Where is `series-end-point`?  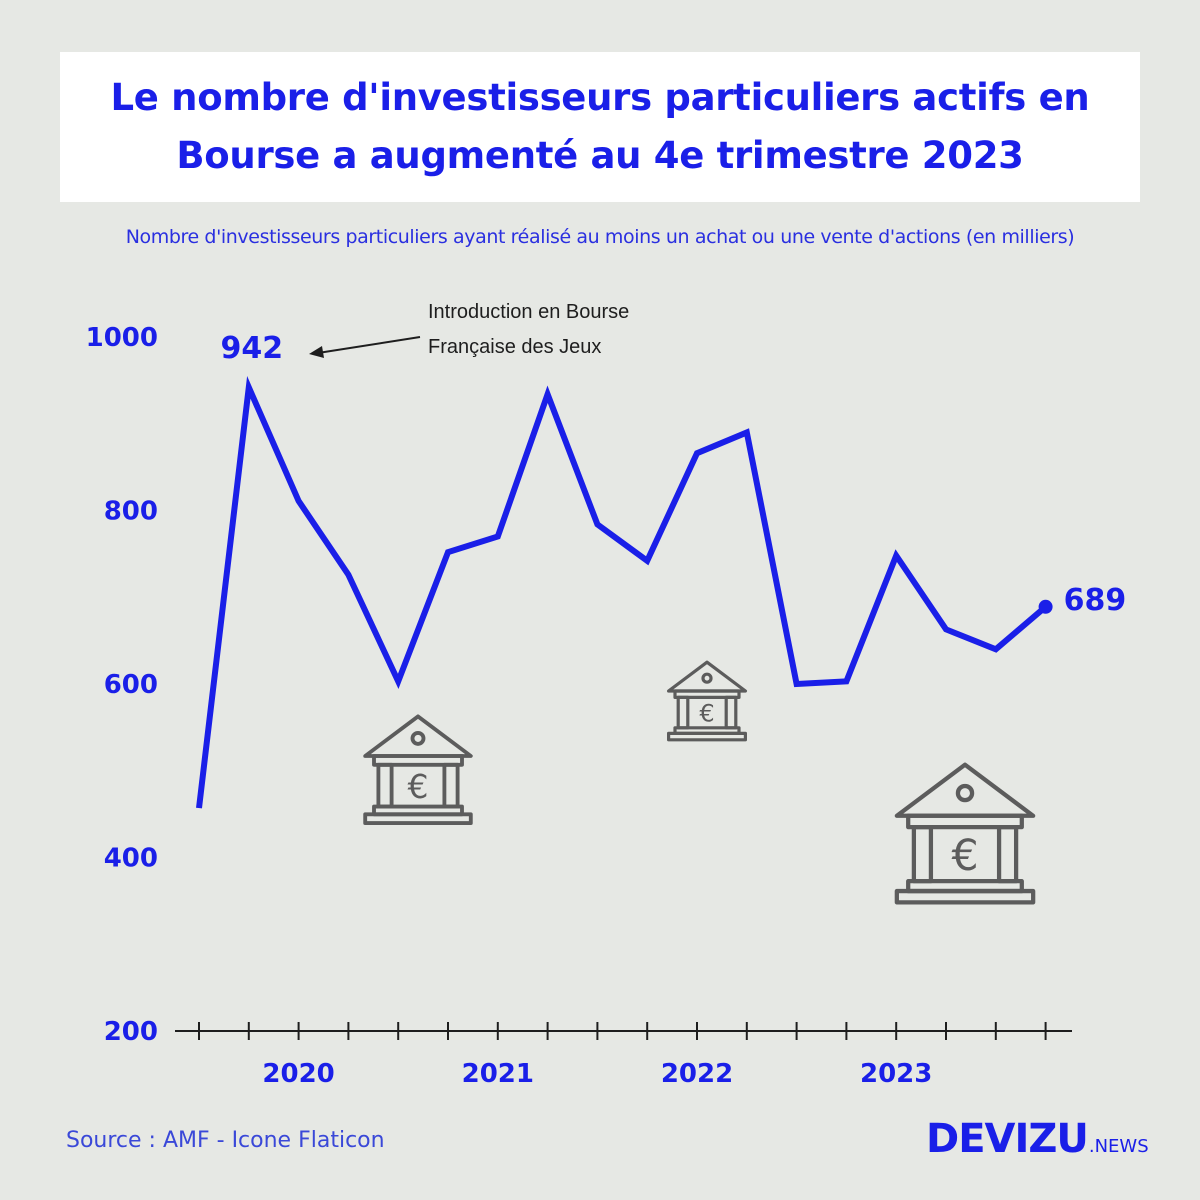 series-end-point is located at coordinates (1045, 606).